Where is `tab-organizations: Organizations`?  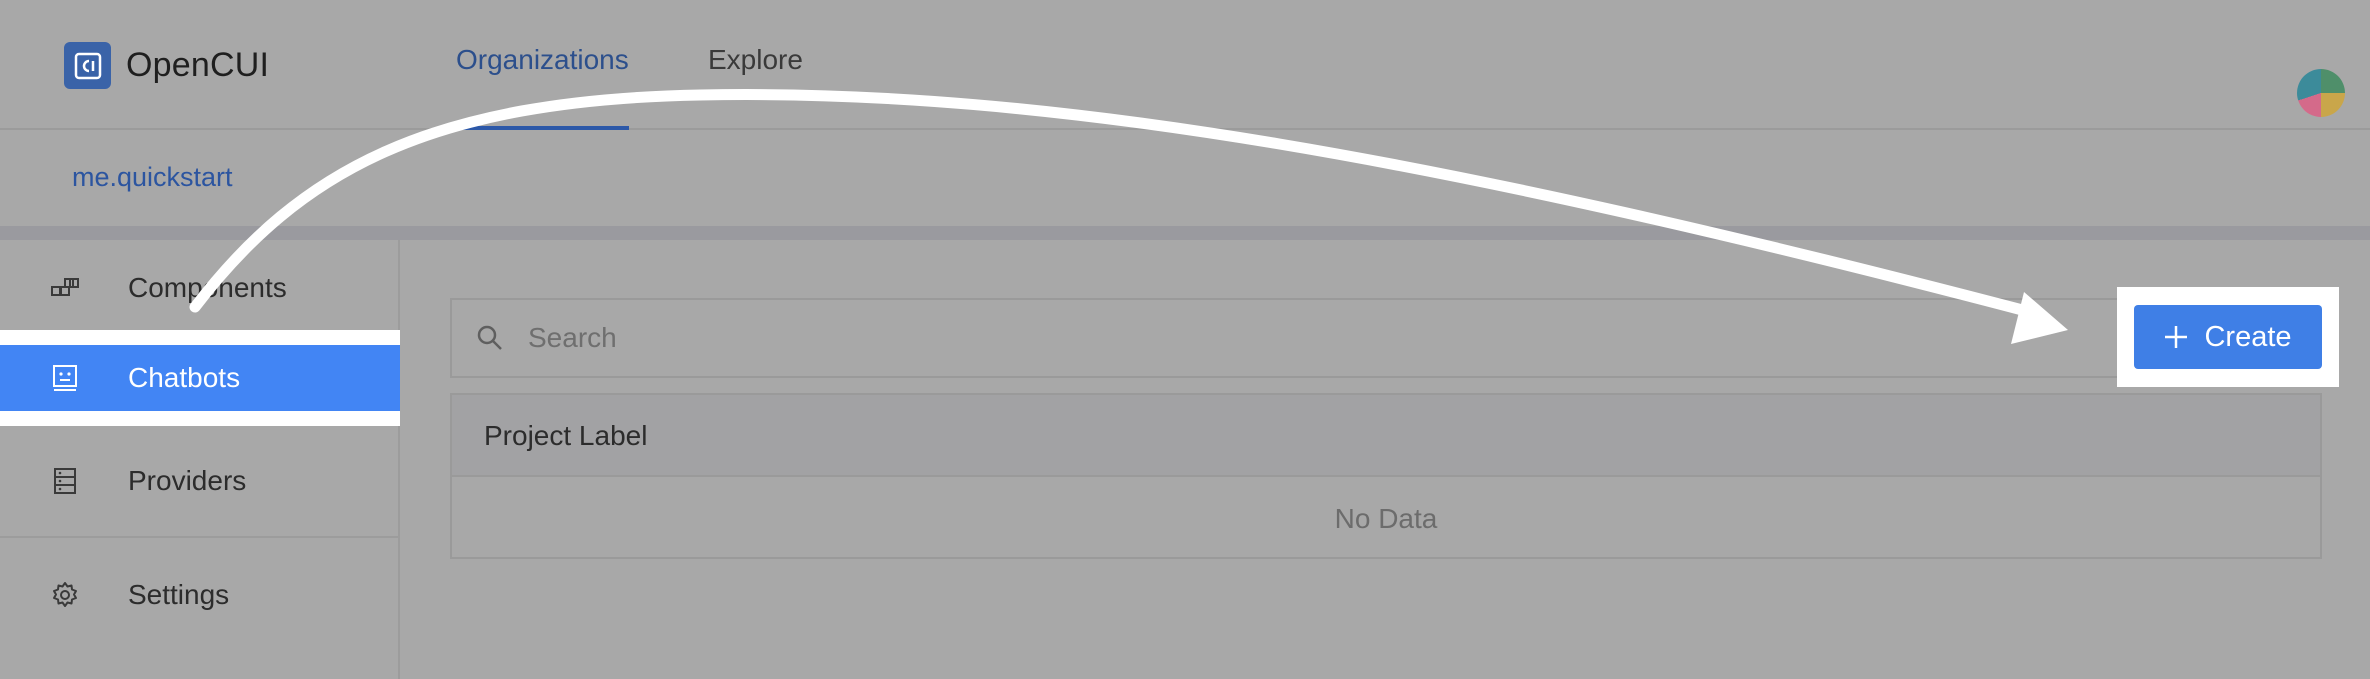
tab-organizations: Organizations is located at coordinates (542, 59).